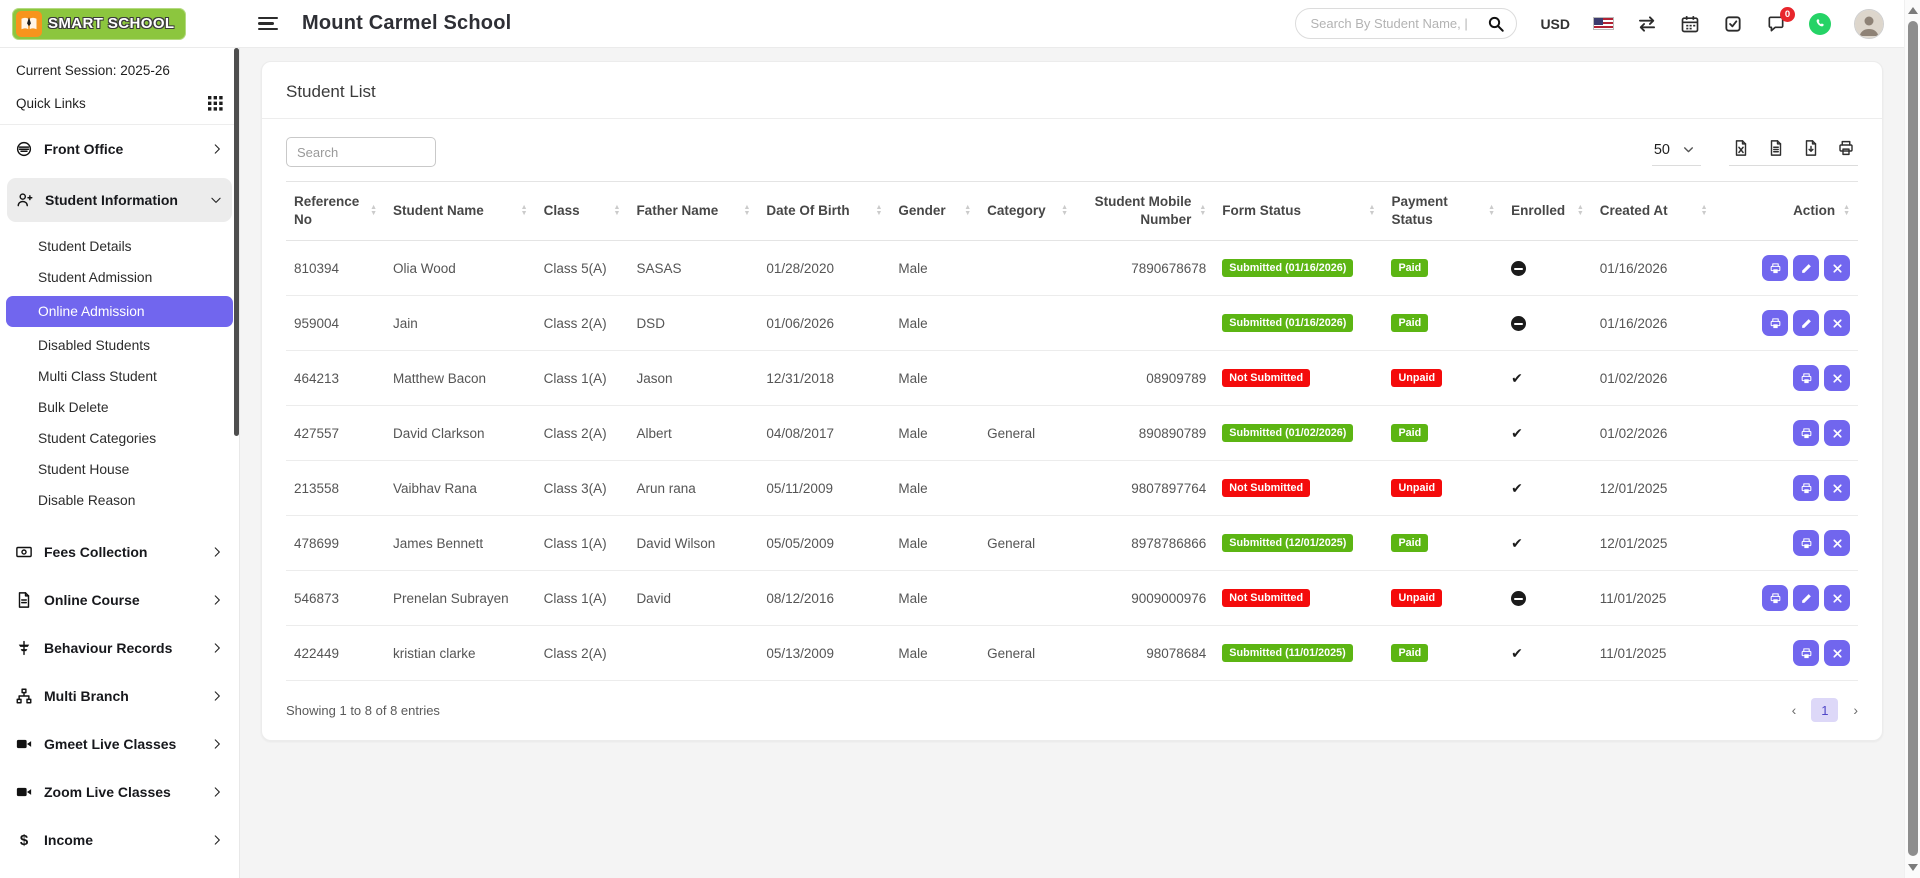 The height and width of the screenshot is (878, 1920). I want to click on sidebar-item-zoom-live-classes: Zoom Live Classes, so click(119, 792).